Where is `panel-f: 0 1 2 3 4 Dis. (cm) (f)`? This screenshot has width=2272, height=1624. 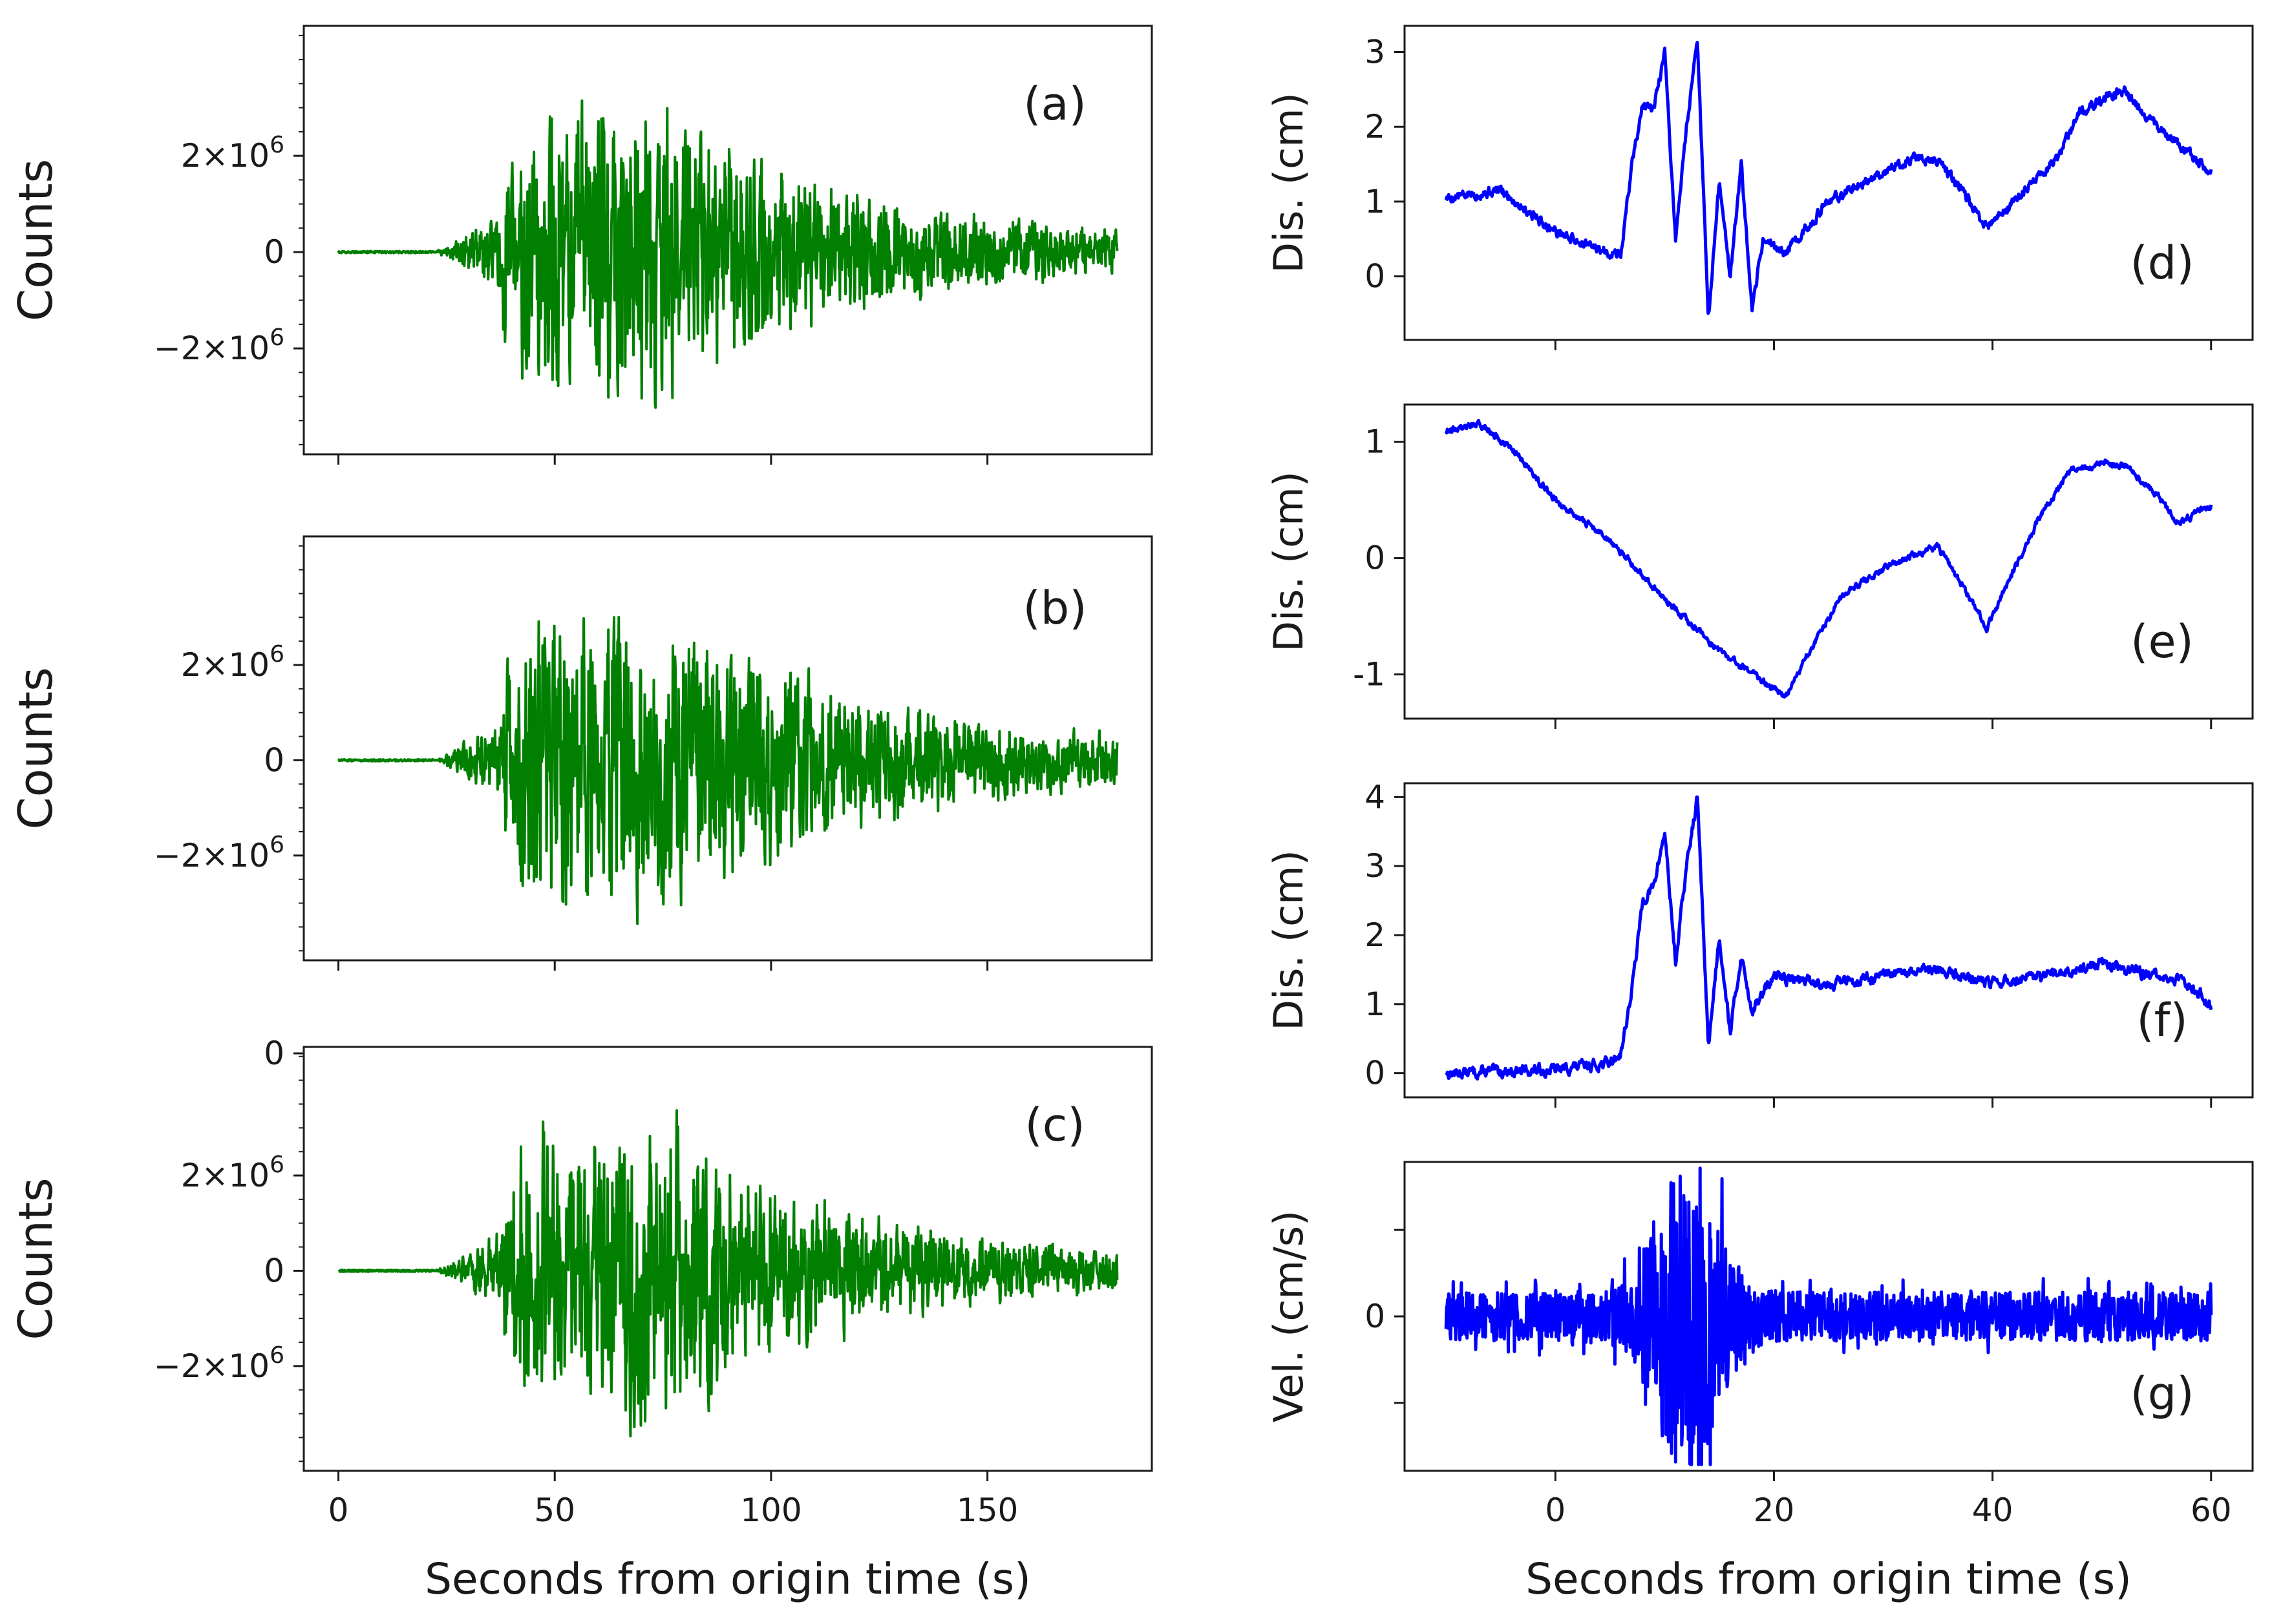 panel-f: 0 1 2 3 4 Dis. (cm) (f) is located at coordinates (1759, 943).